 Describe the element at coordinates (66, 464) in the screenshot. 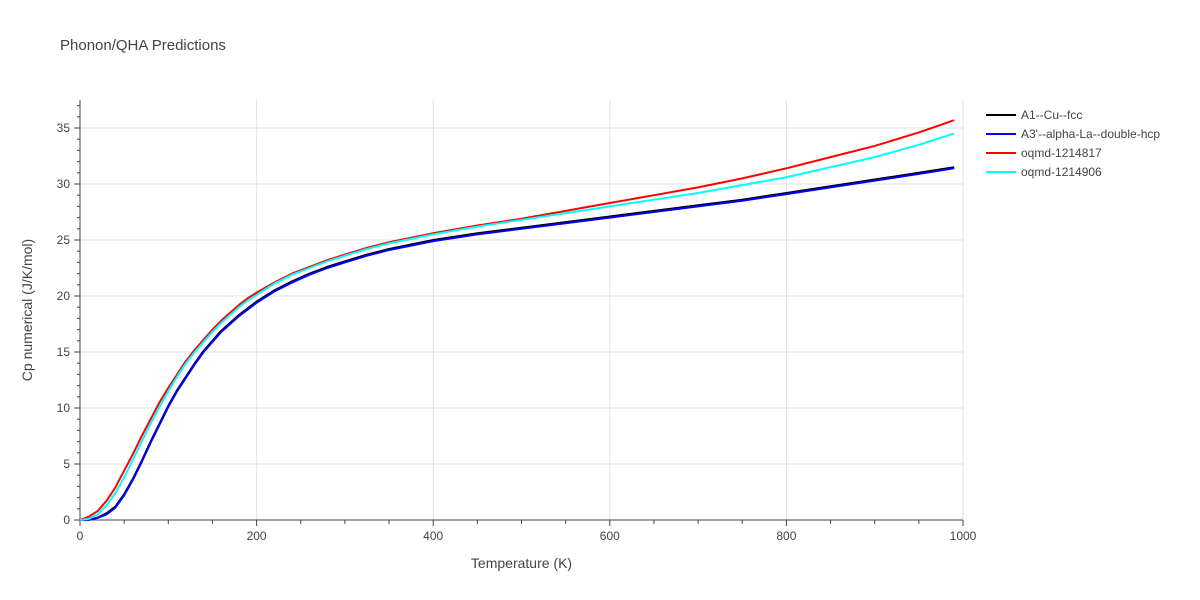

I see `y-tick-label: 5` at that location.